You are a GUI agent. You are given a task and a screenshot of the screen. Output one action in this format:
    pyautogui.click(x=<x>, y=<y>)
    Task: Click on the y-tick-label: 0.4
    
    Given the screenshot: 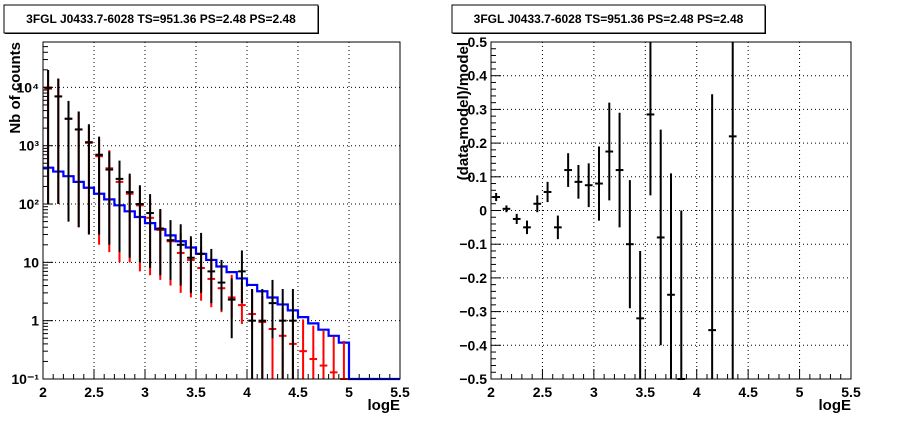 What is the action you would take?
    pyautogui.click(x=478, y=76)
    